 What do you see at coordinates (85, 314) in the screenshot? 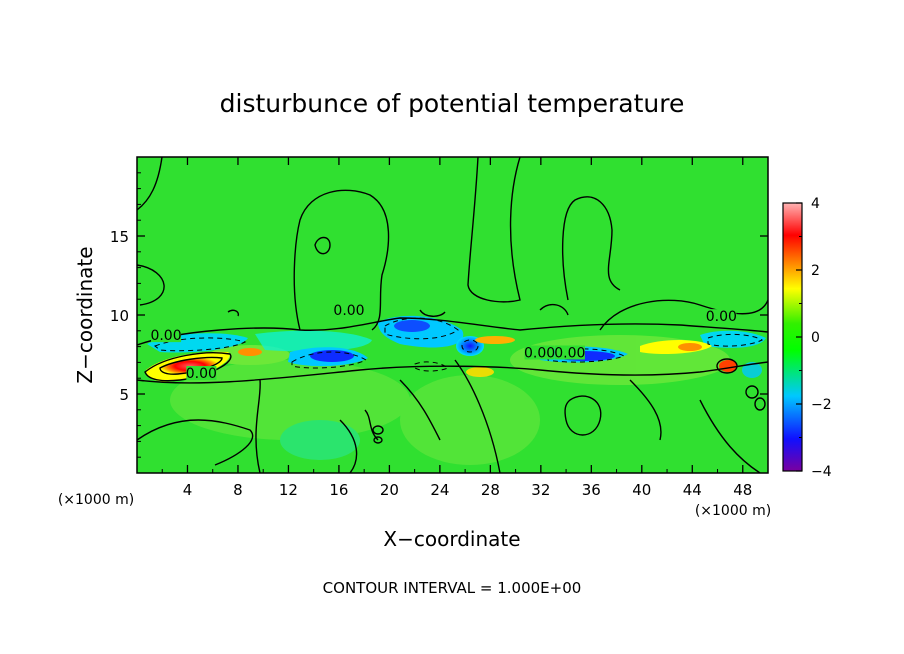
I see `y-axis-label: Z−coordinate` at bounding box center [85, 314].